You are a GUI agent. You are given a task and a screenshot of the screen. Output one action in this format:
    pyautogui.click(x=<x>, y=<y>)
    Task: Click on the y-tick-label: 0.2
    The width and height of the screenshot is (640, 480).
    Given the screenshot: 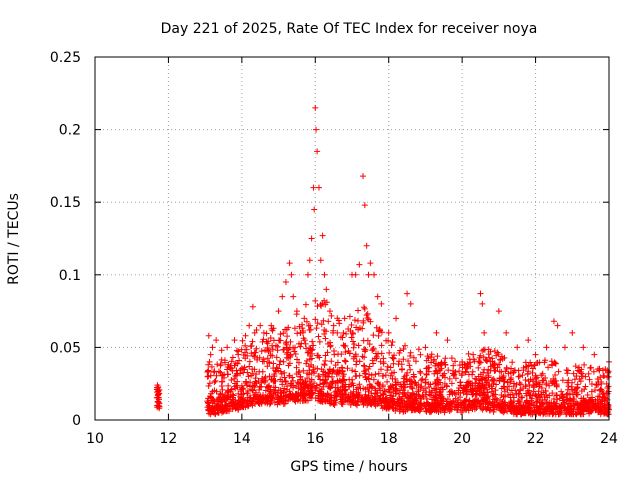 What is the action you would take?
    pyautogui.click(x=70, y=131)
    